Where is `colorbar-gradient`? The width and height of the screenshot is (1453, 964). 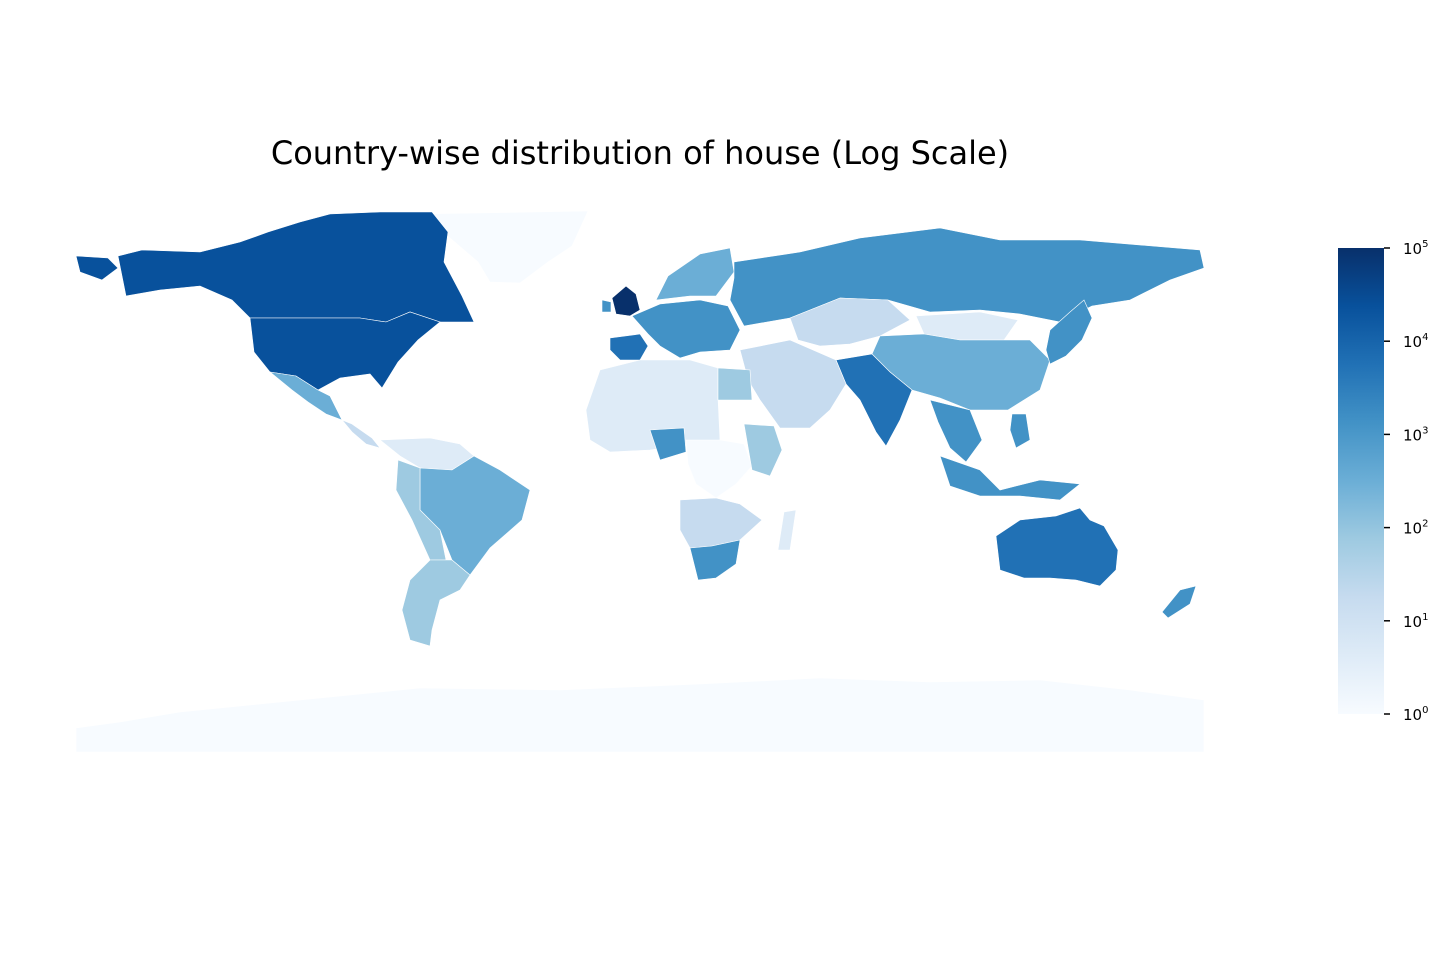 colorbar-gradient is located at coordinates (1361, 481).